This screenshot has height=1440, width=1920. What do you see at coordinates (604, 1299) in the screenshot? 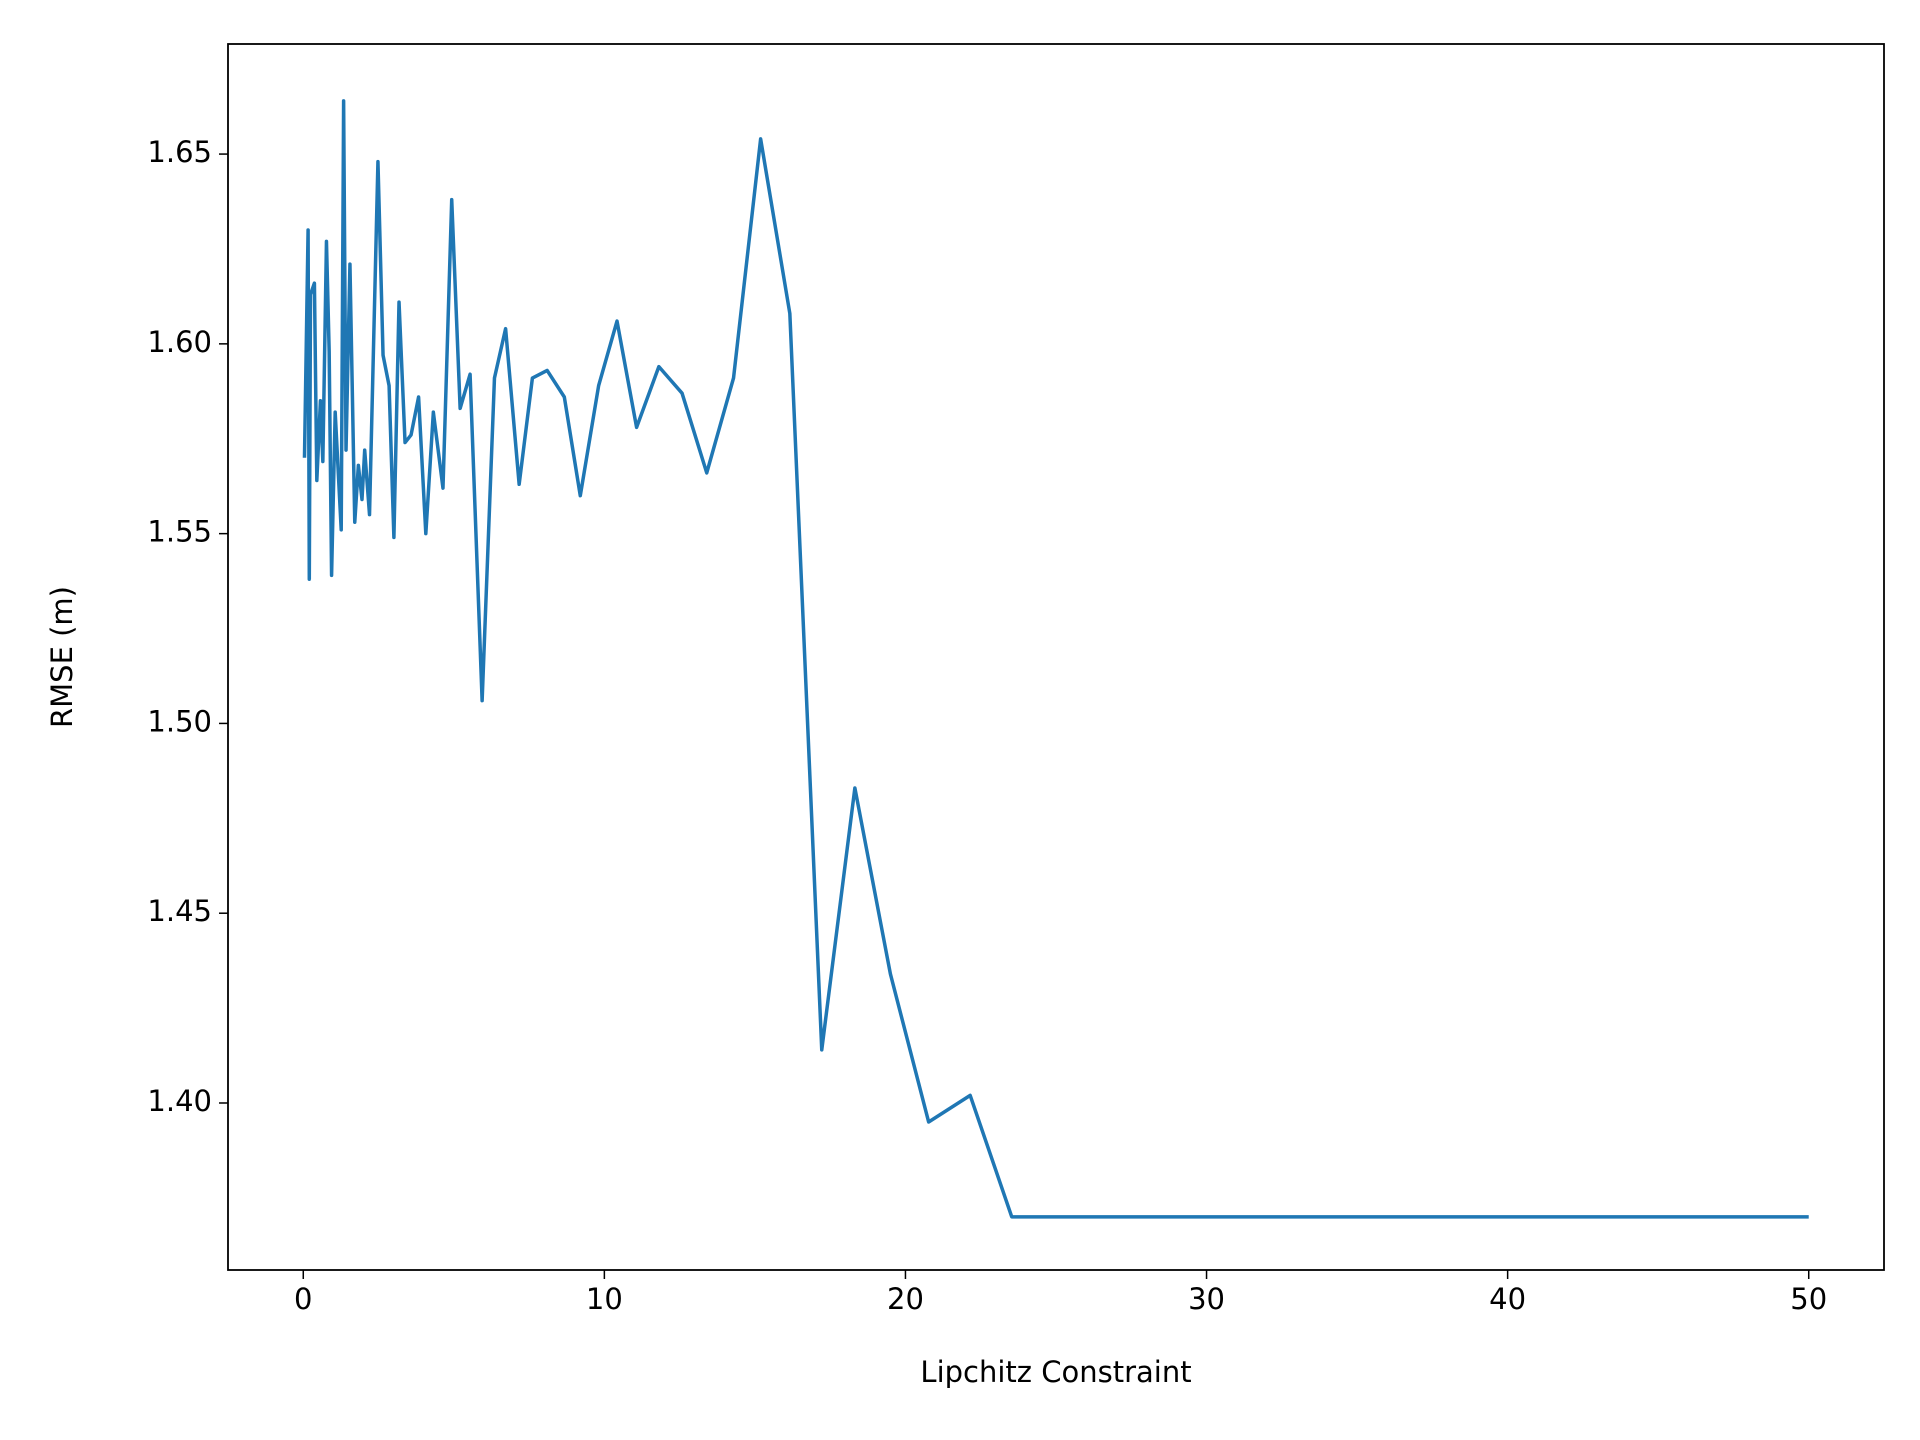
I see `x-tick-label: 10` at bounding box center [604, 1299].